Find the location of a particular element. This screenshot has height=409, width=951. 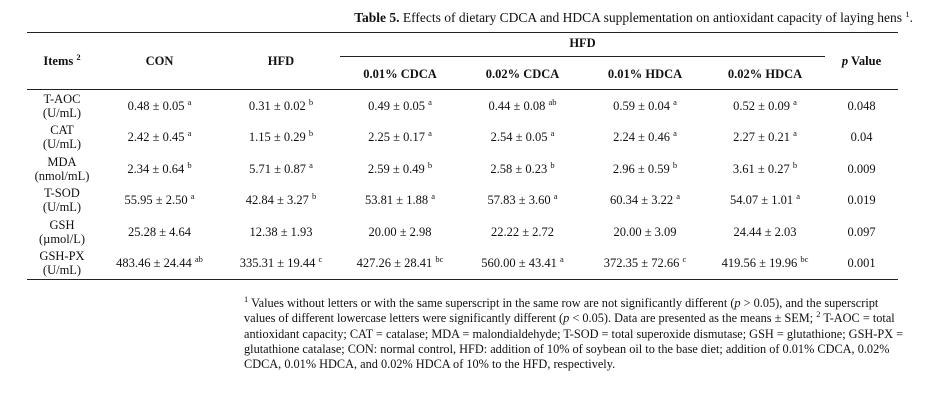

value-text: 20.00 ± 3.09 is located at coordinates (645, 231).